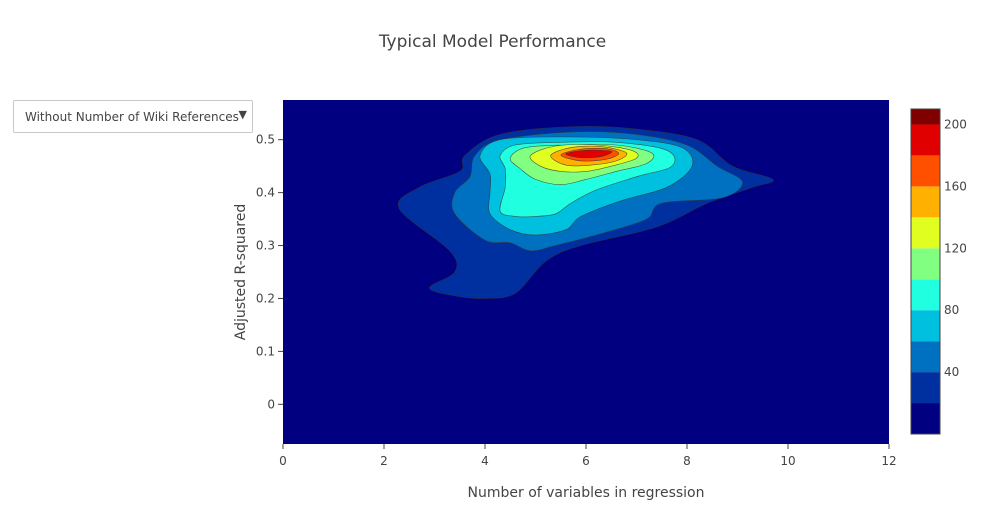 The width and height of the screenshot is (985, 525). I want to click on y-axis-title: Adjusted R-squared, so click(241, 272).